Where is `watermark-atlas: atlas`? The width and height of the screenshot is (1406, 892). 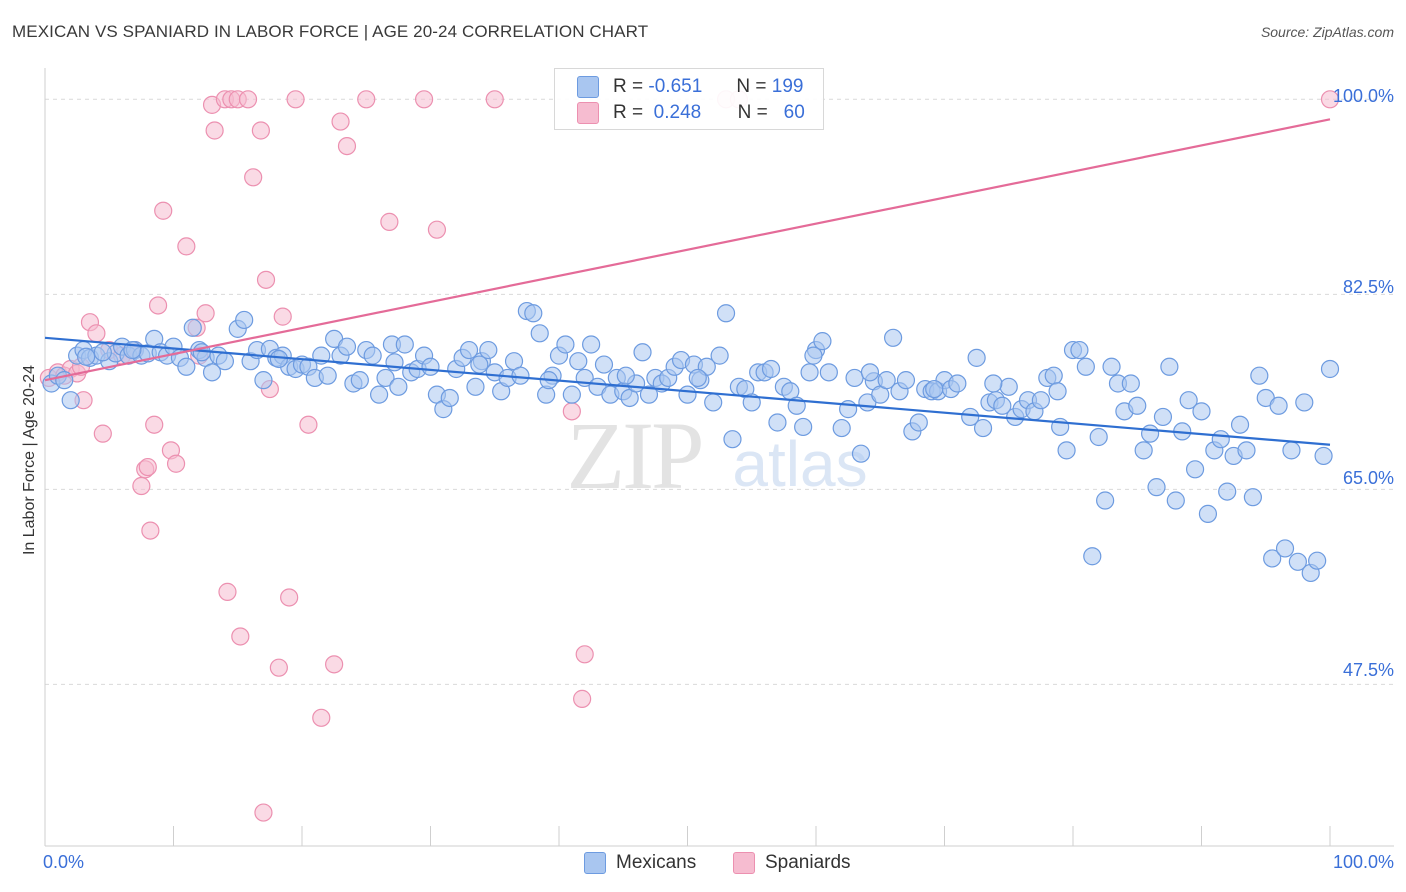
watermark-atlas: atlas is located at coordinates (799, 464).